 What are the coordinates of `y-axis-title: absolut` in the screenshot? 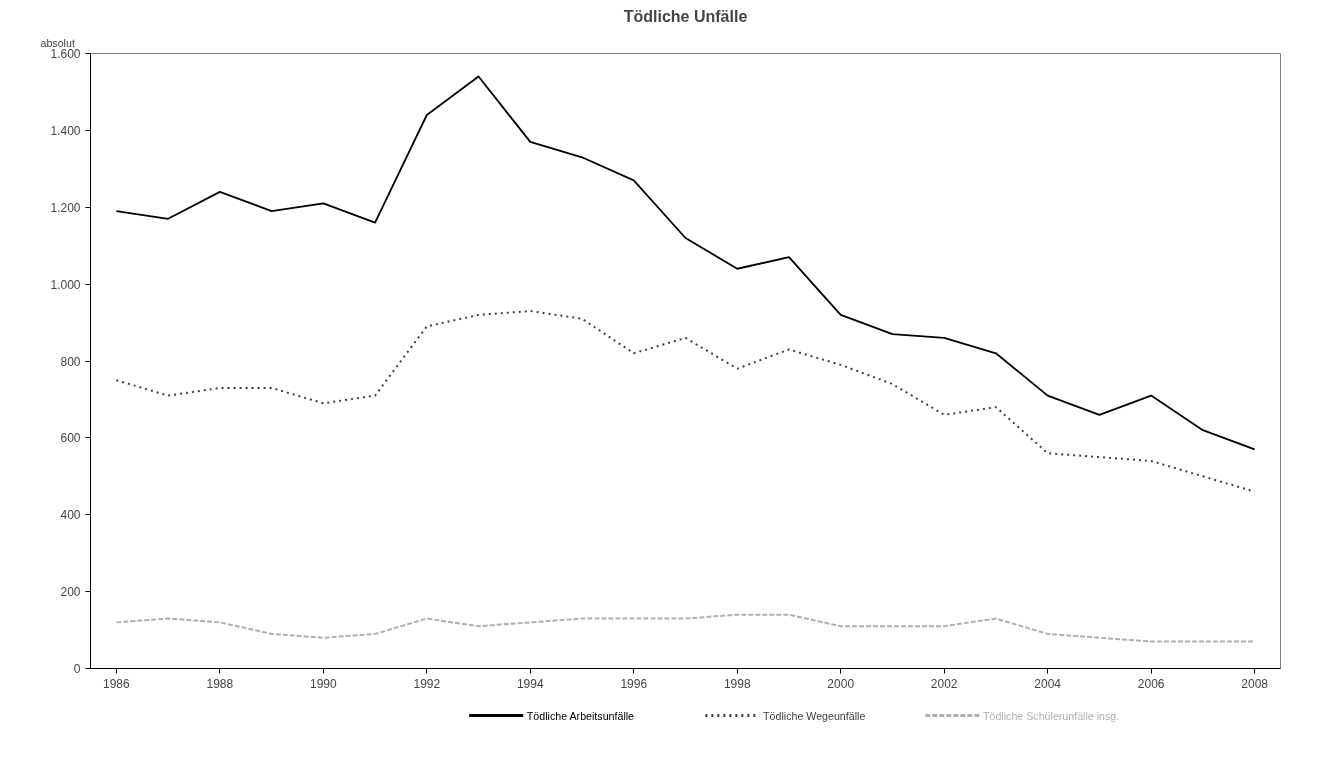 It's located at (57, 42).